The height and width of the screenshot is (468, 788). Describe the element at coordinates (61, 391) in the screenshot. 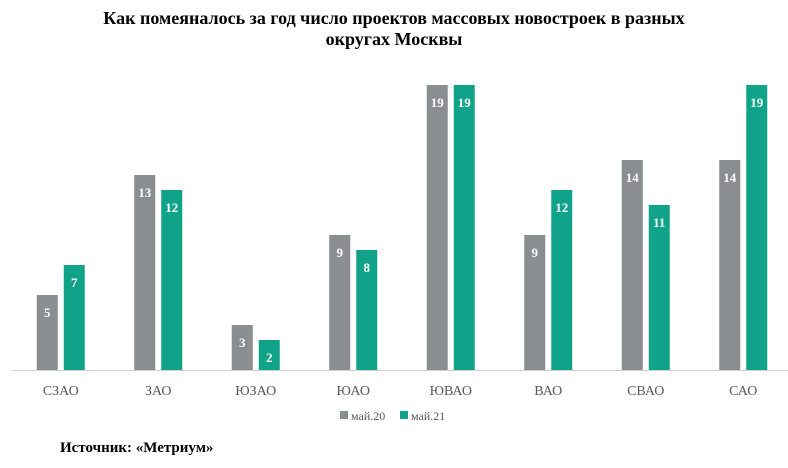

I see `x-tick-label-1: СЗАО` at that location.